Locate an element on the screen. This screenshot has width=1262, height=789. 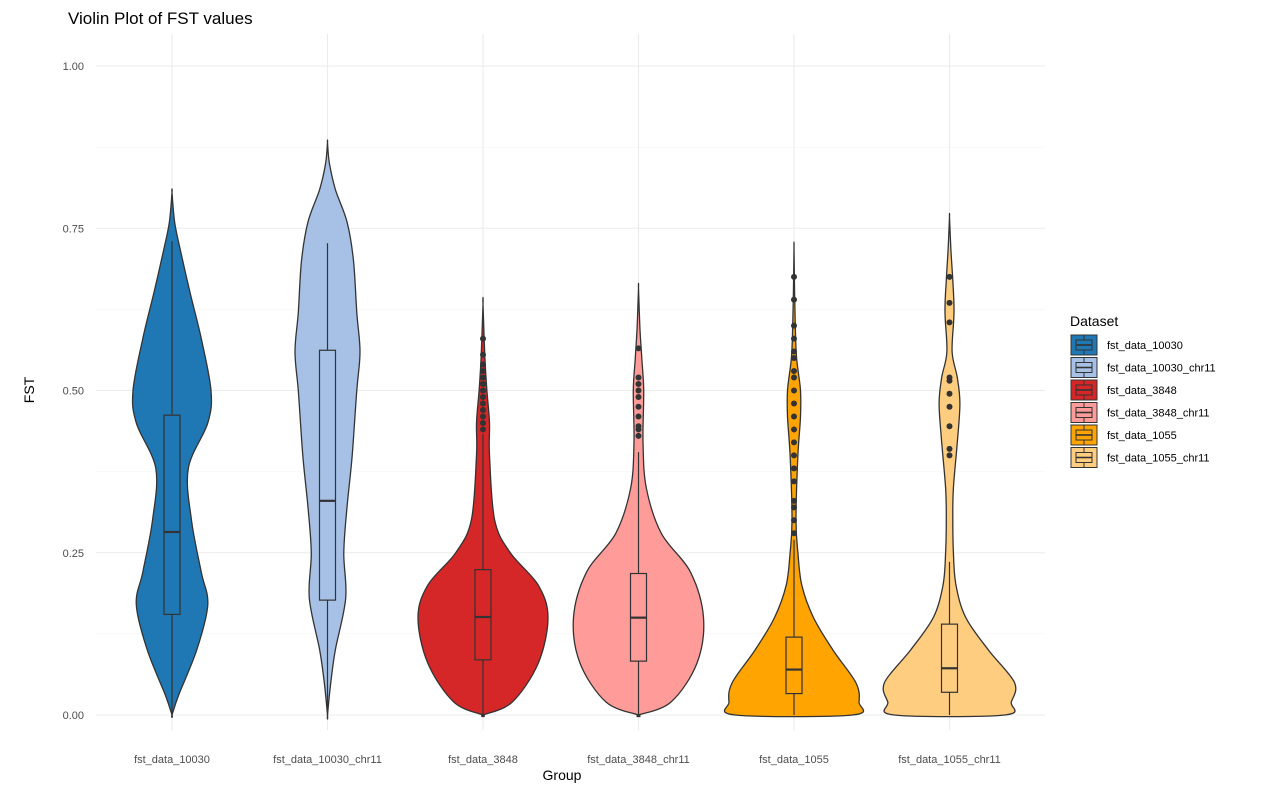
y-tick-label: 1.00 is located at coordinates (73, 67).